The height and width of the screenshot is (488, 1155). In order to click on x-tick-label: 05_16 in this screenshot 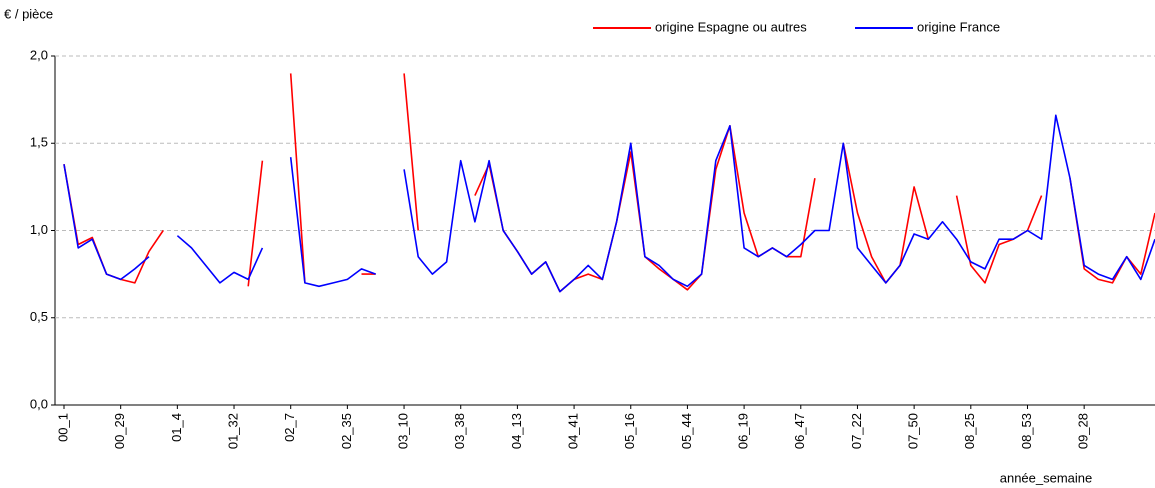, I will do `click(629, 431)`.